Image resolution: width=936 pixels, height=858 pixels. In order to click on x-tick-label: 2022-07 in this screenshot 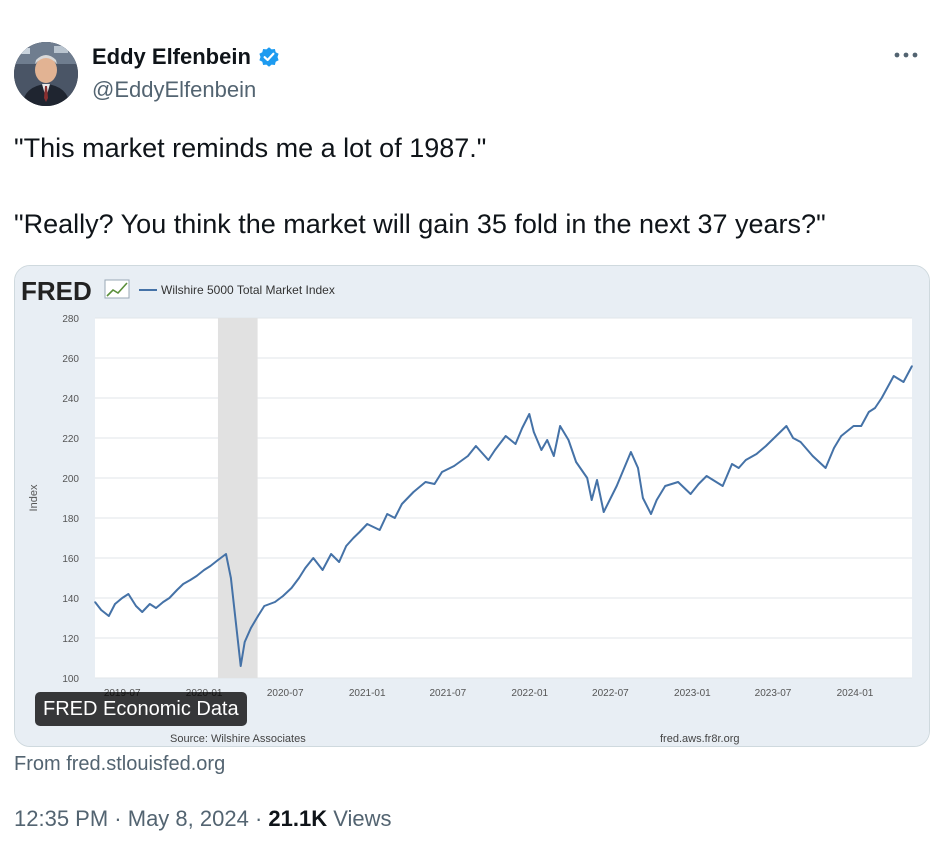, I will do `click(610, 693)`.